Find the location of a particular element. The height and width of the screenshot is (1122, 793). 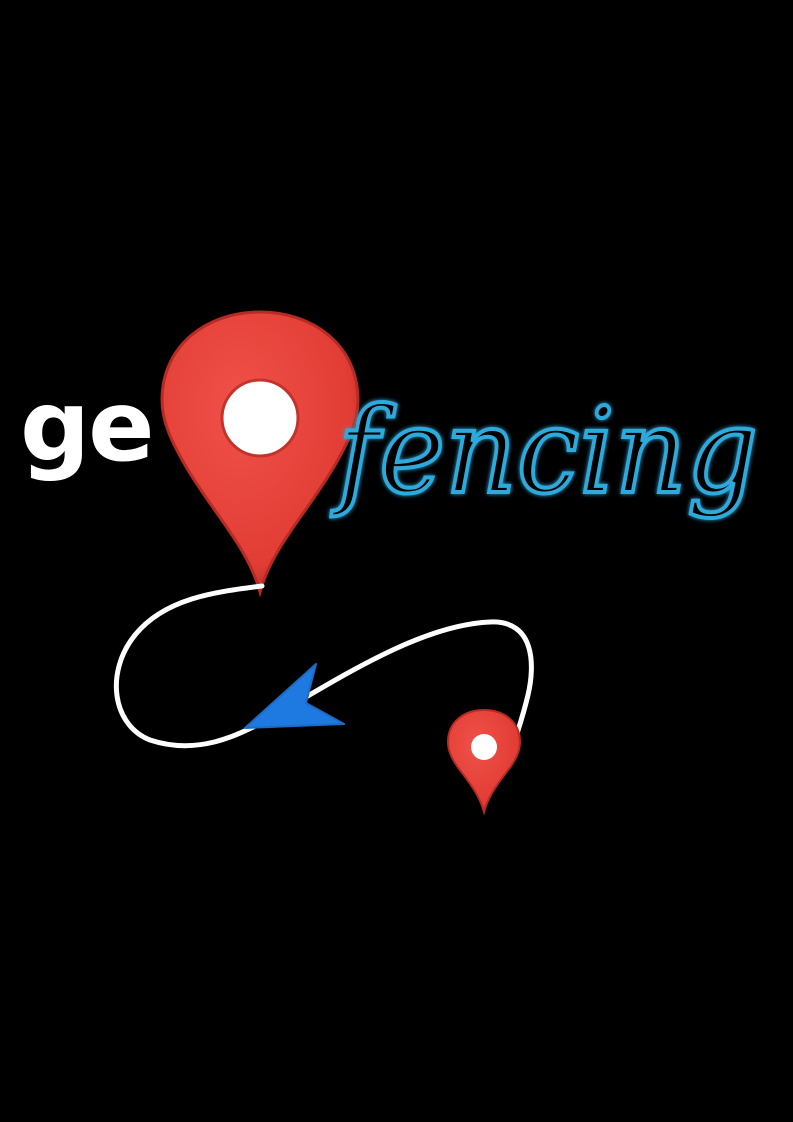

logo-suffix-text: fencing is located at coordinates (544, 451).